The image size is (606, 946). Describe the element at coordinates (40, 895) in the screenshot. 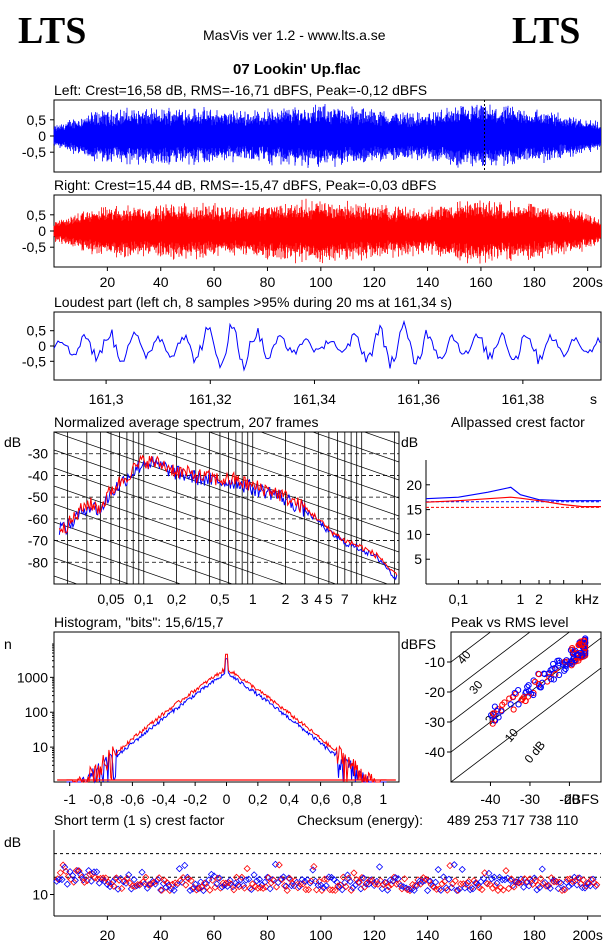

I see `short-term-ytick-label: 10` at that location.